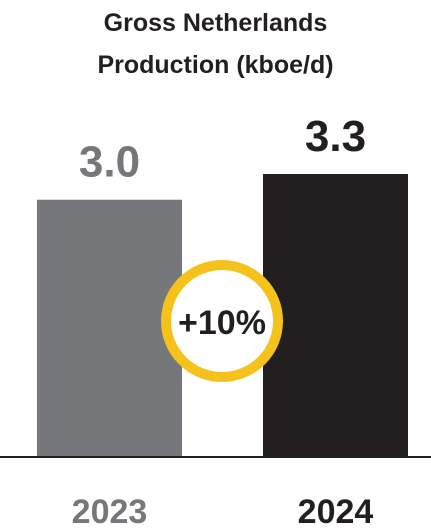 The image size is (431, 531). I want to click on value-label-2024: 3.3, so click(335, 136).